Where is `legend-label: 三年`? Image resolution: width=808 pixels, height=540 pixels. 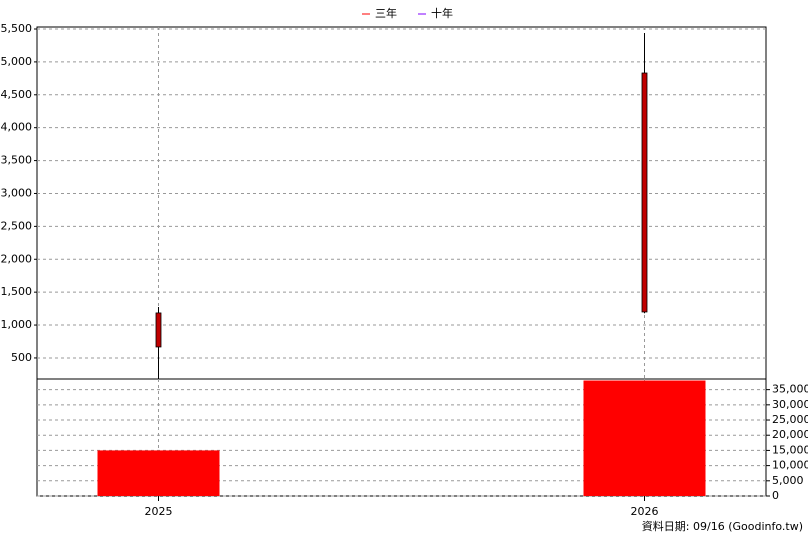 legend-label: 三年 is located at coordinates (386, 13).